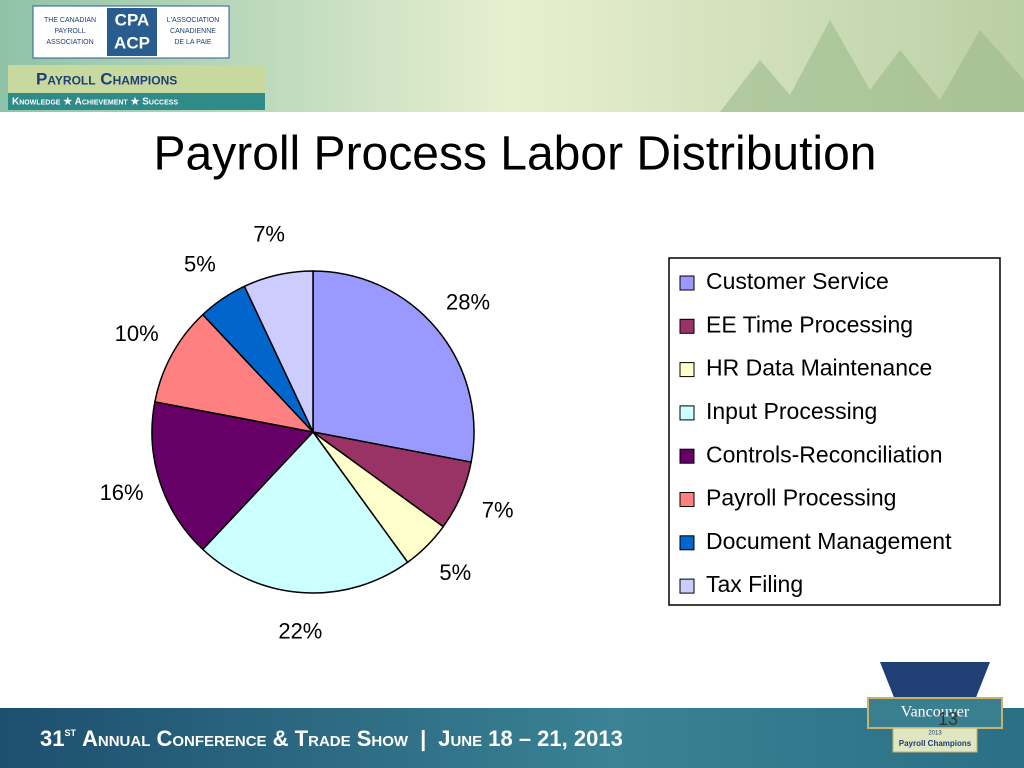  I want to click on logo-box, so click(132, 32).